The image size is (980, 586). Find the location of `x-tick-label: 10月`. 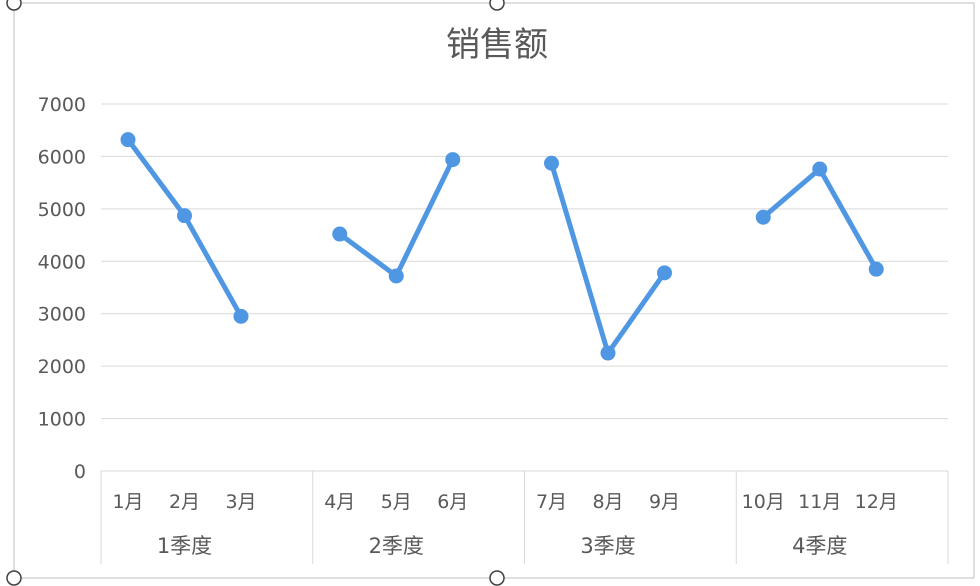

x-tick-label: 10月 is located at coordinates (763, 502).